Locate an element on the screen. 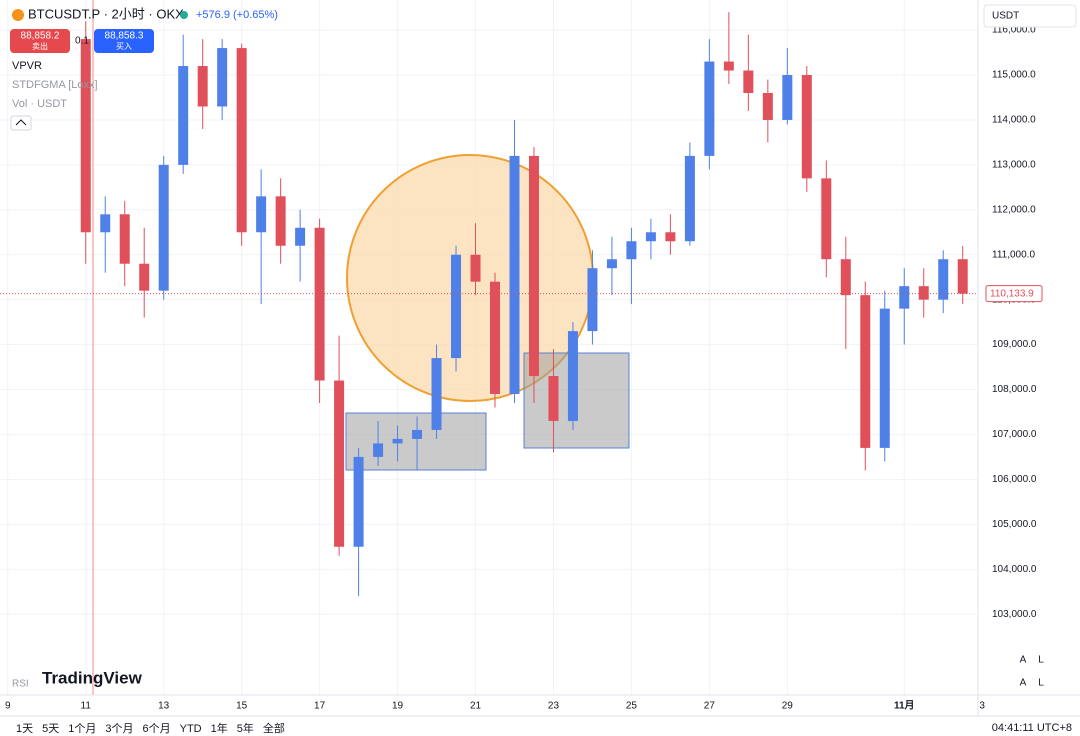  y-tick-label: 108,000.0 is located at coordinates (1014, 389).